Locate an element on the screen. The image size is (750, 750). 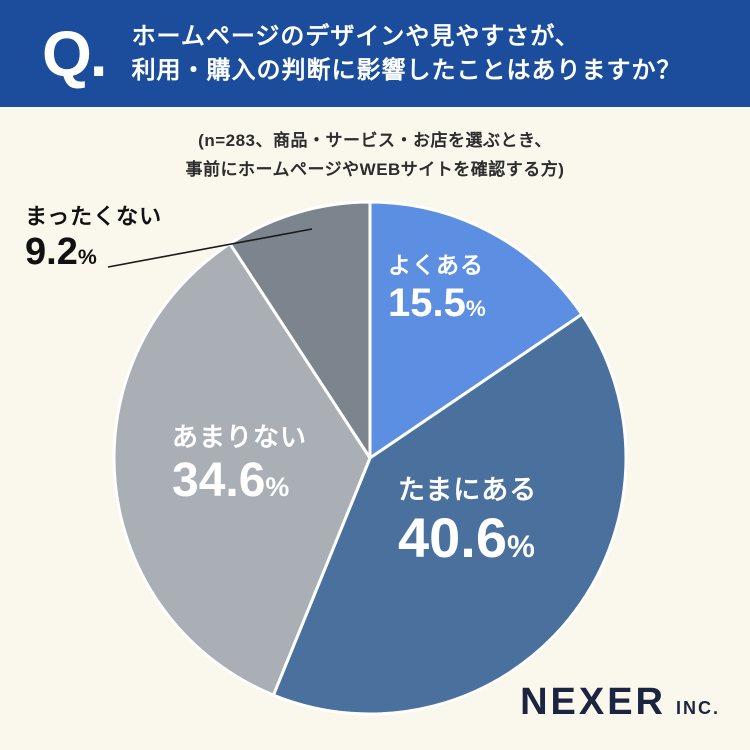
survey-note-line-1: (n=283、商品・サービス・お店を選ぶとき、 is located at coordinates (375, 140).